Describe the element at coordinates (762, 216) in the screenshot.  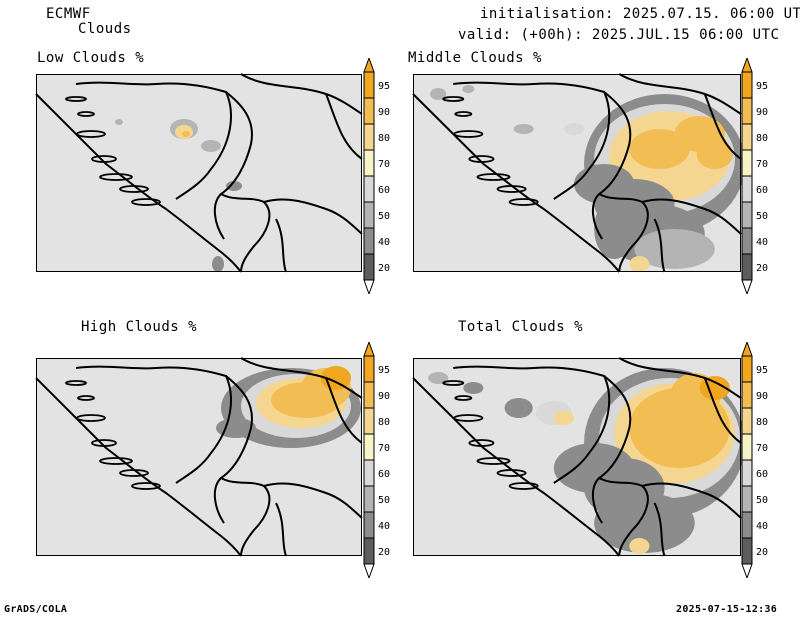
I see `colorbar-tick-label: 50` at that location.